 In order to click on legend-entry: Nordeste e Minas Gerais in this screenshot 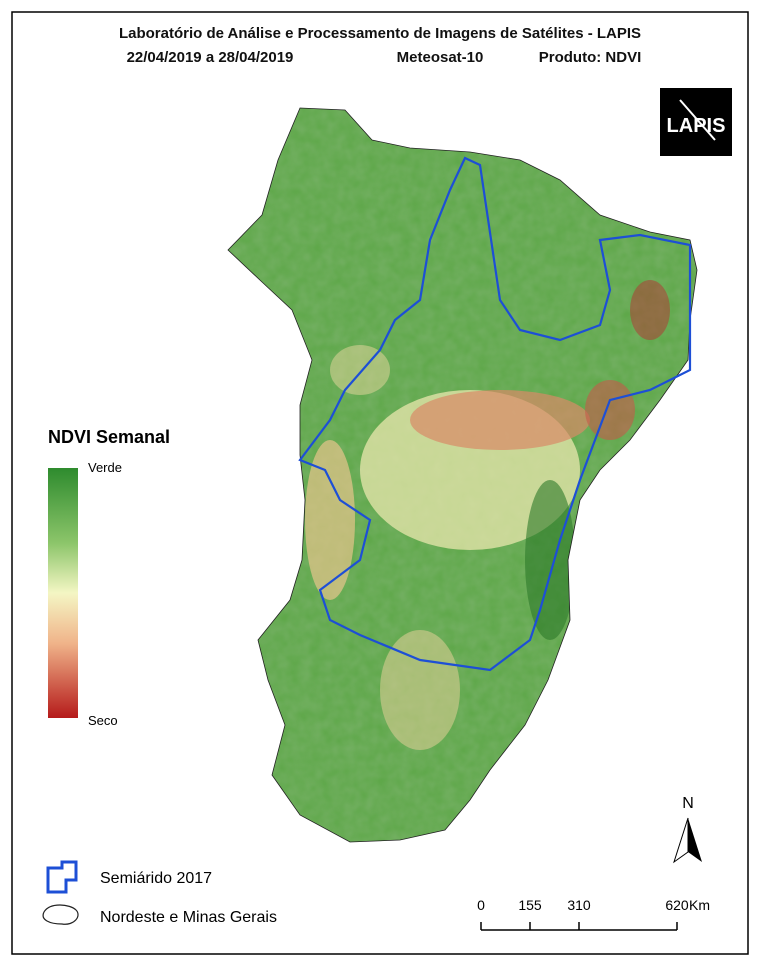, I will do `click(188, 917)`.